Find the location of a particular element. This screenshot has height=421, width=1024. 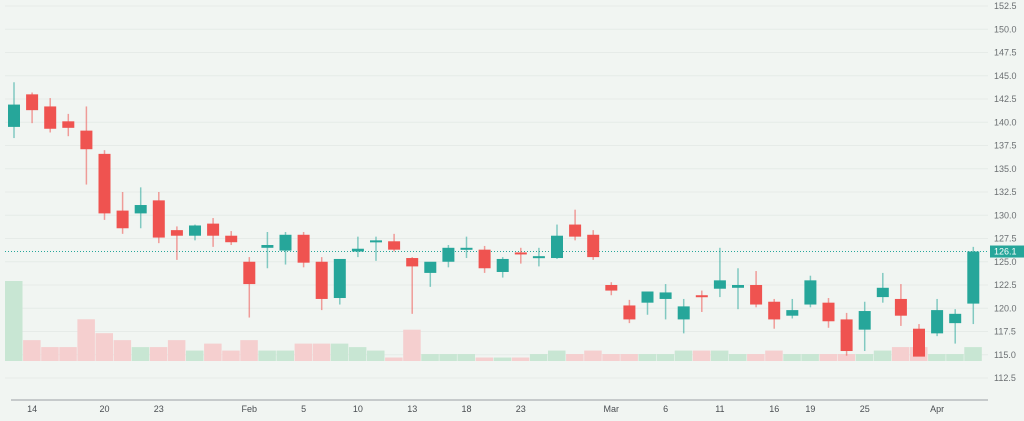

y-tick-label: 150.0 is located at coordinates (1005, 29).